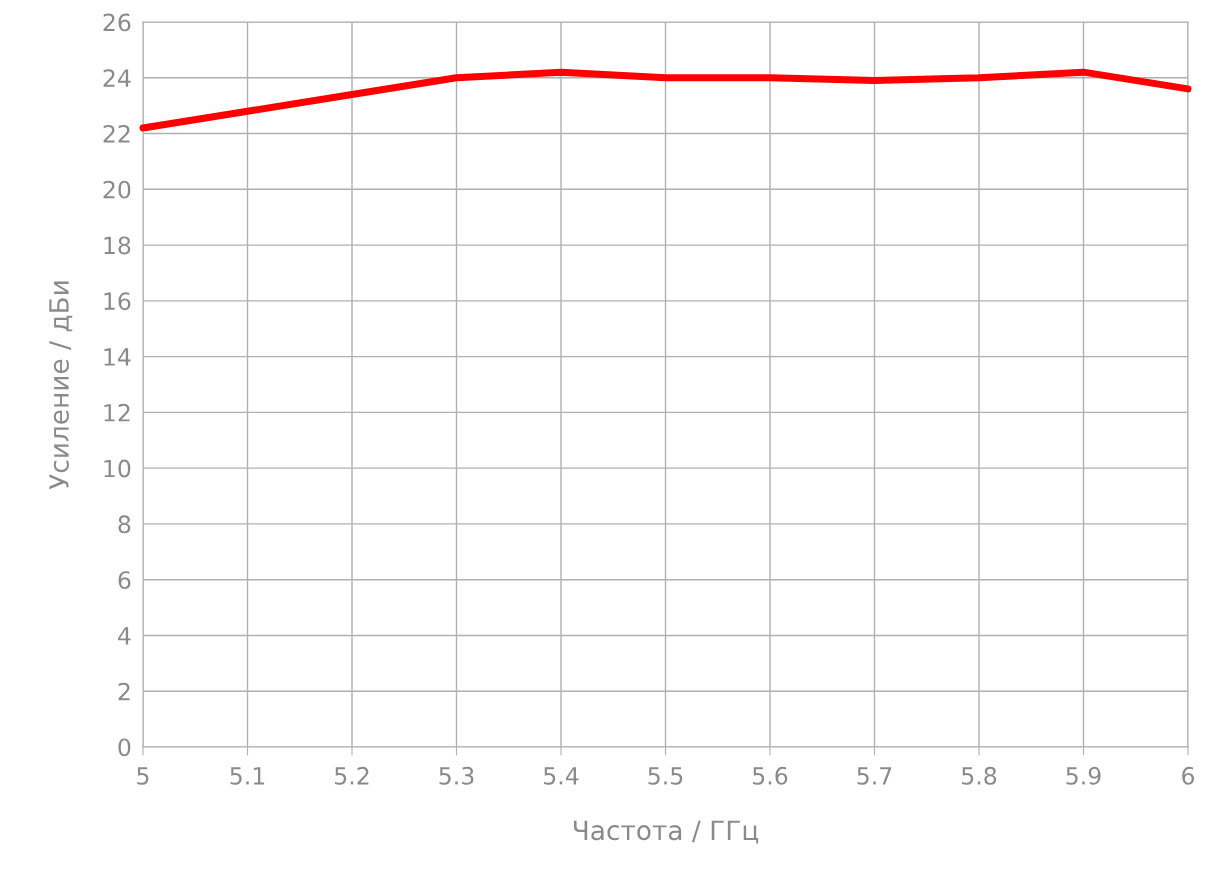 Image resolution: width=1213 pixels, height=875 pixels. What do you see at coordinates (124, 524) in the screenshot?
I see `y-tick-label: 8` at bounding box center [124, 524].